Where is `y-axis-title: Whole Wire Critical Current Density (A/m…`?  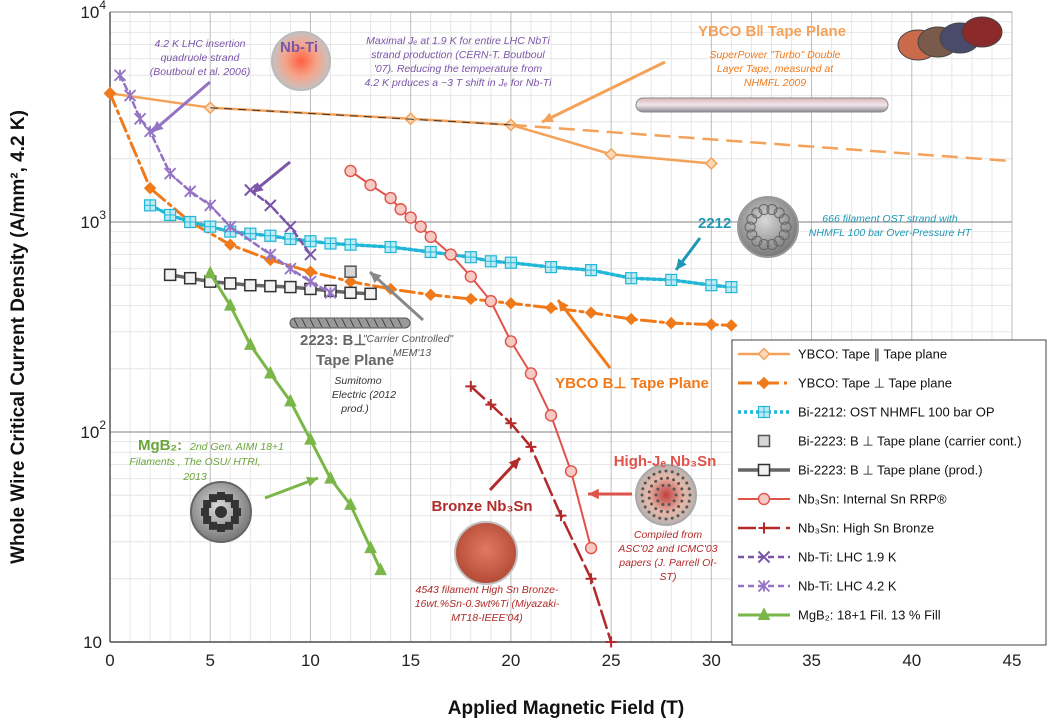 y-axis-title: Whole Wire Critical Current Density (A/m… is located at coordinates (18, 337).